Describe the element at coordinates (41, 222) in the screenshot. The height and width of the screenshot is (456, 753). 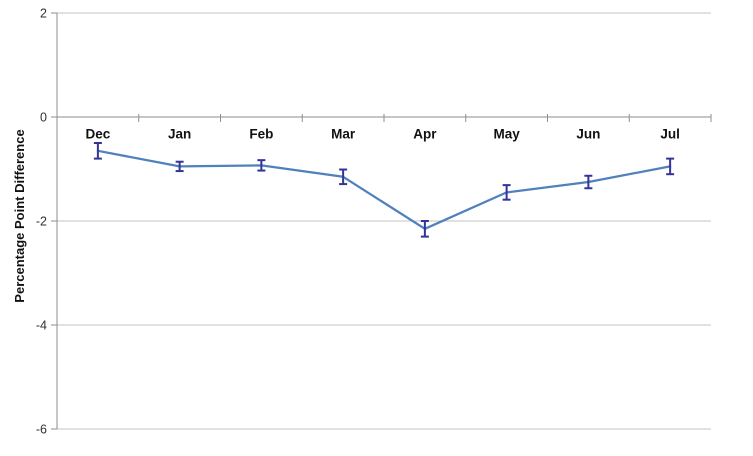
I see `y-tick-label: -2` at that location.